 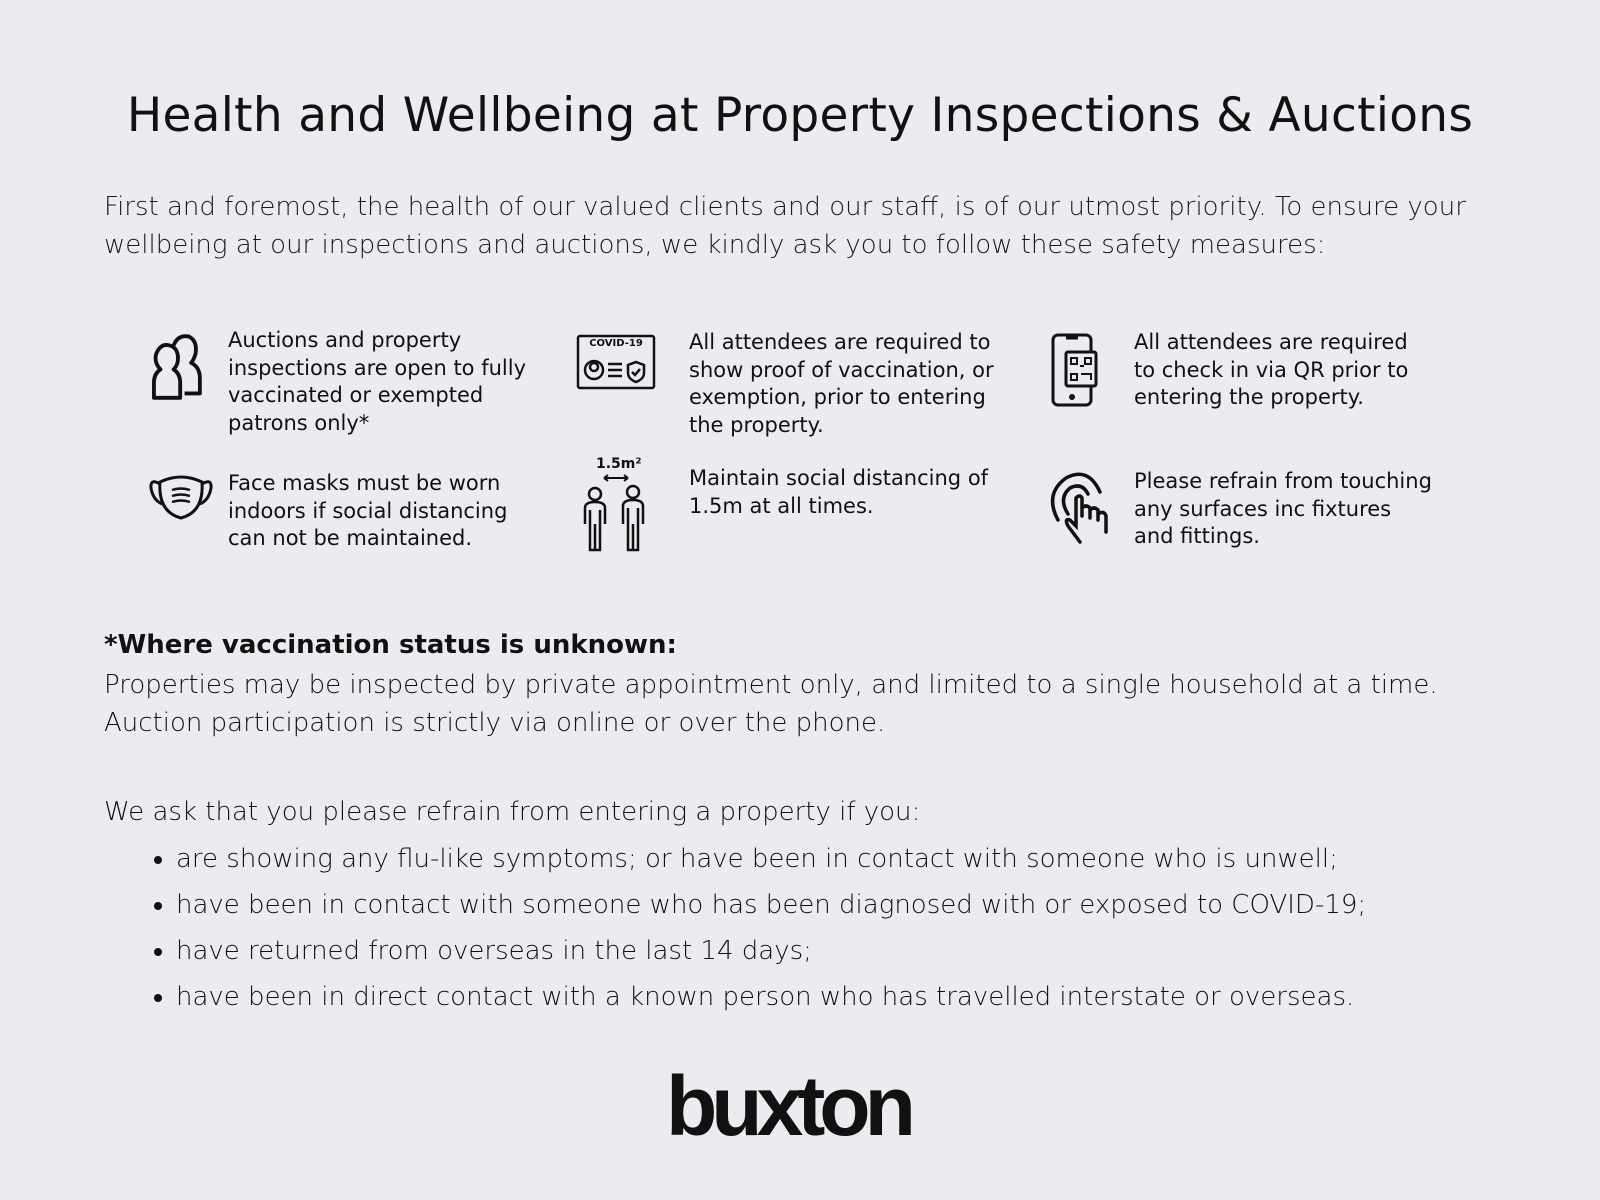 I want to click on note-heading: *Where vaccination status is unknown:, so click(x=390, y=645).